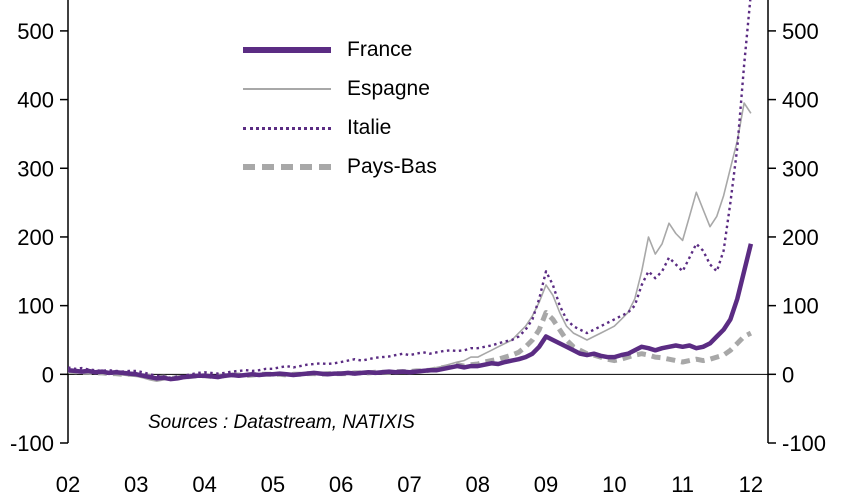  What do you see at coordinates (614, 484) in the screenshot?
I see `x-tick-label: 10` at bounding box center [614, 484].